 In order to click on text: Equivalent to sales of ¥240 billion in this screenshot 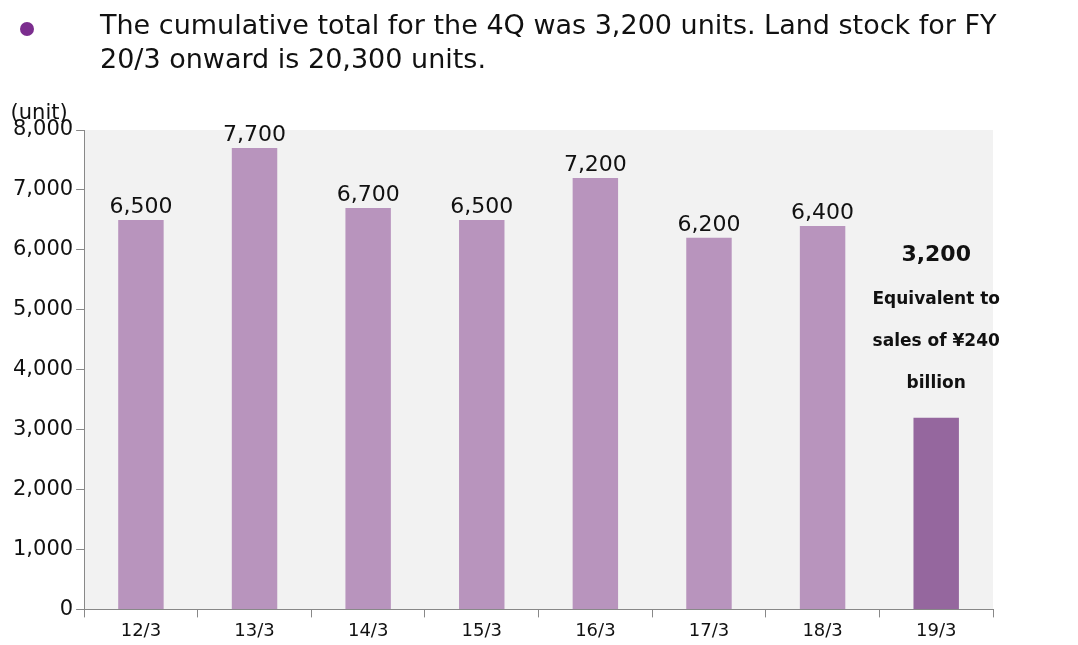, I will do `click(936, 340)`.